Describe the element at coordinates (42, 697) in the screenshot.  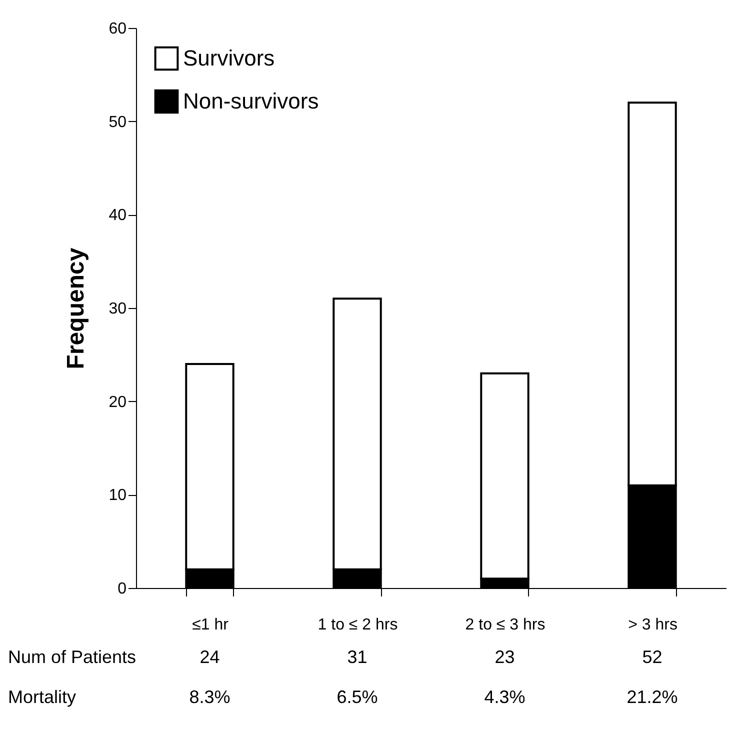
I see `text: Mortality` at that location.